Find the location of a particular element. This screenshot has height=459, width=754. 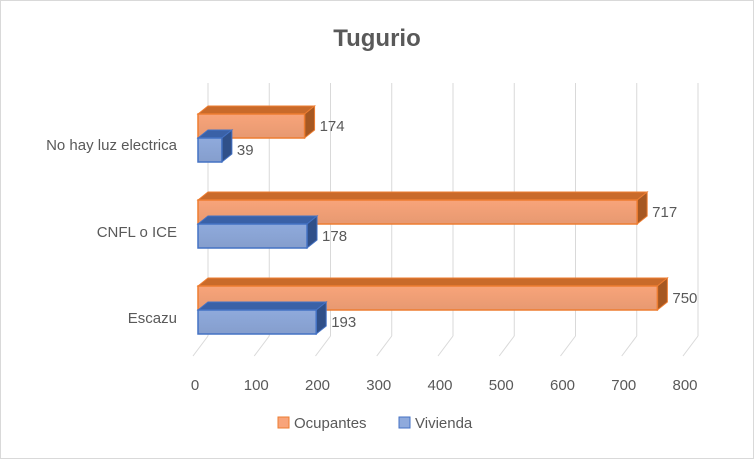

x-tick-label: 0 is located at coordinates (195, 385).